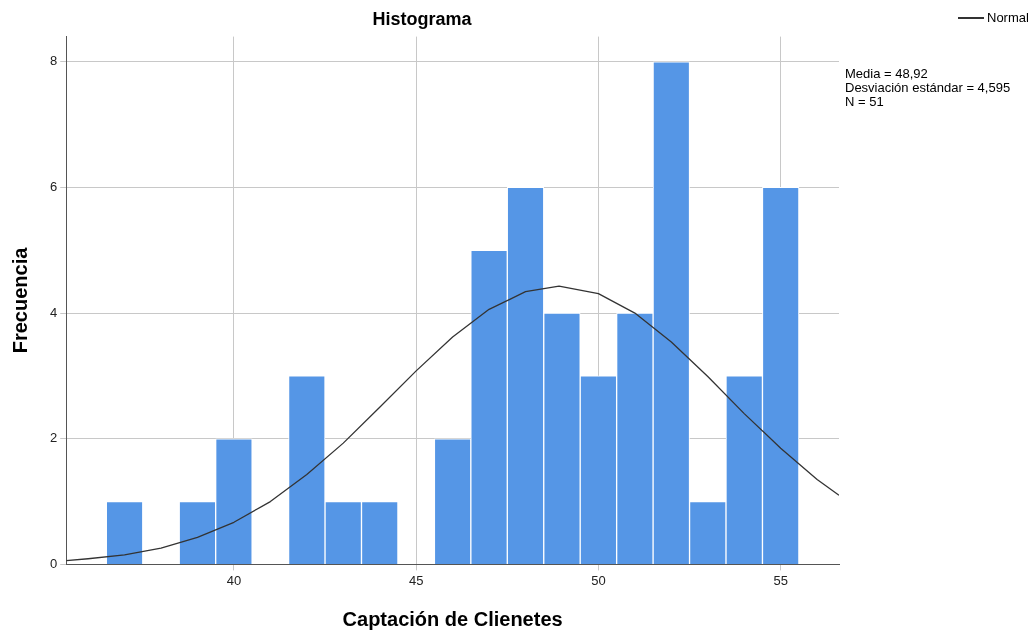 This screenshot has height=641, width=1034. Describe the element at coordinates (19, 300) in the screenshot. I see `y-axis-title: Frecuencia` at that location.